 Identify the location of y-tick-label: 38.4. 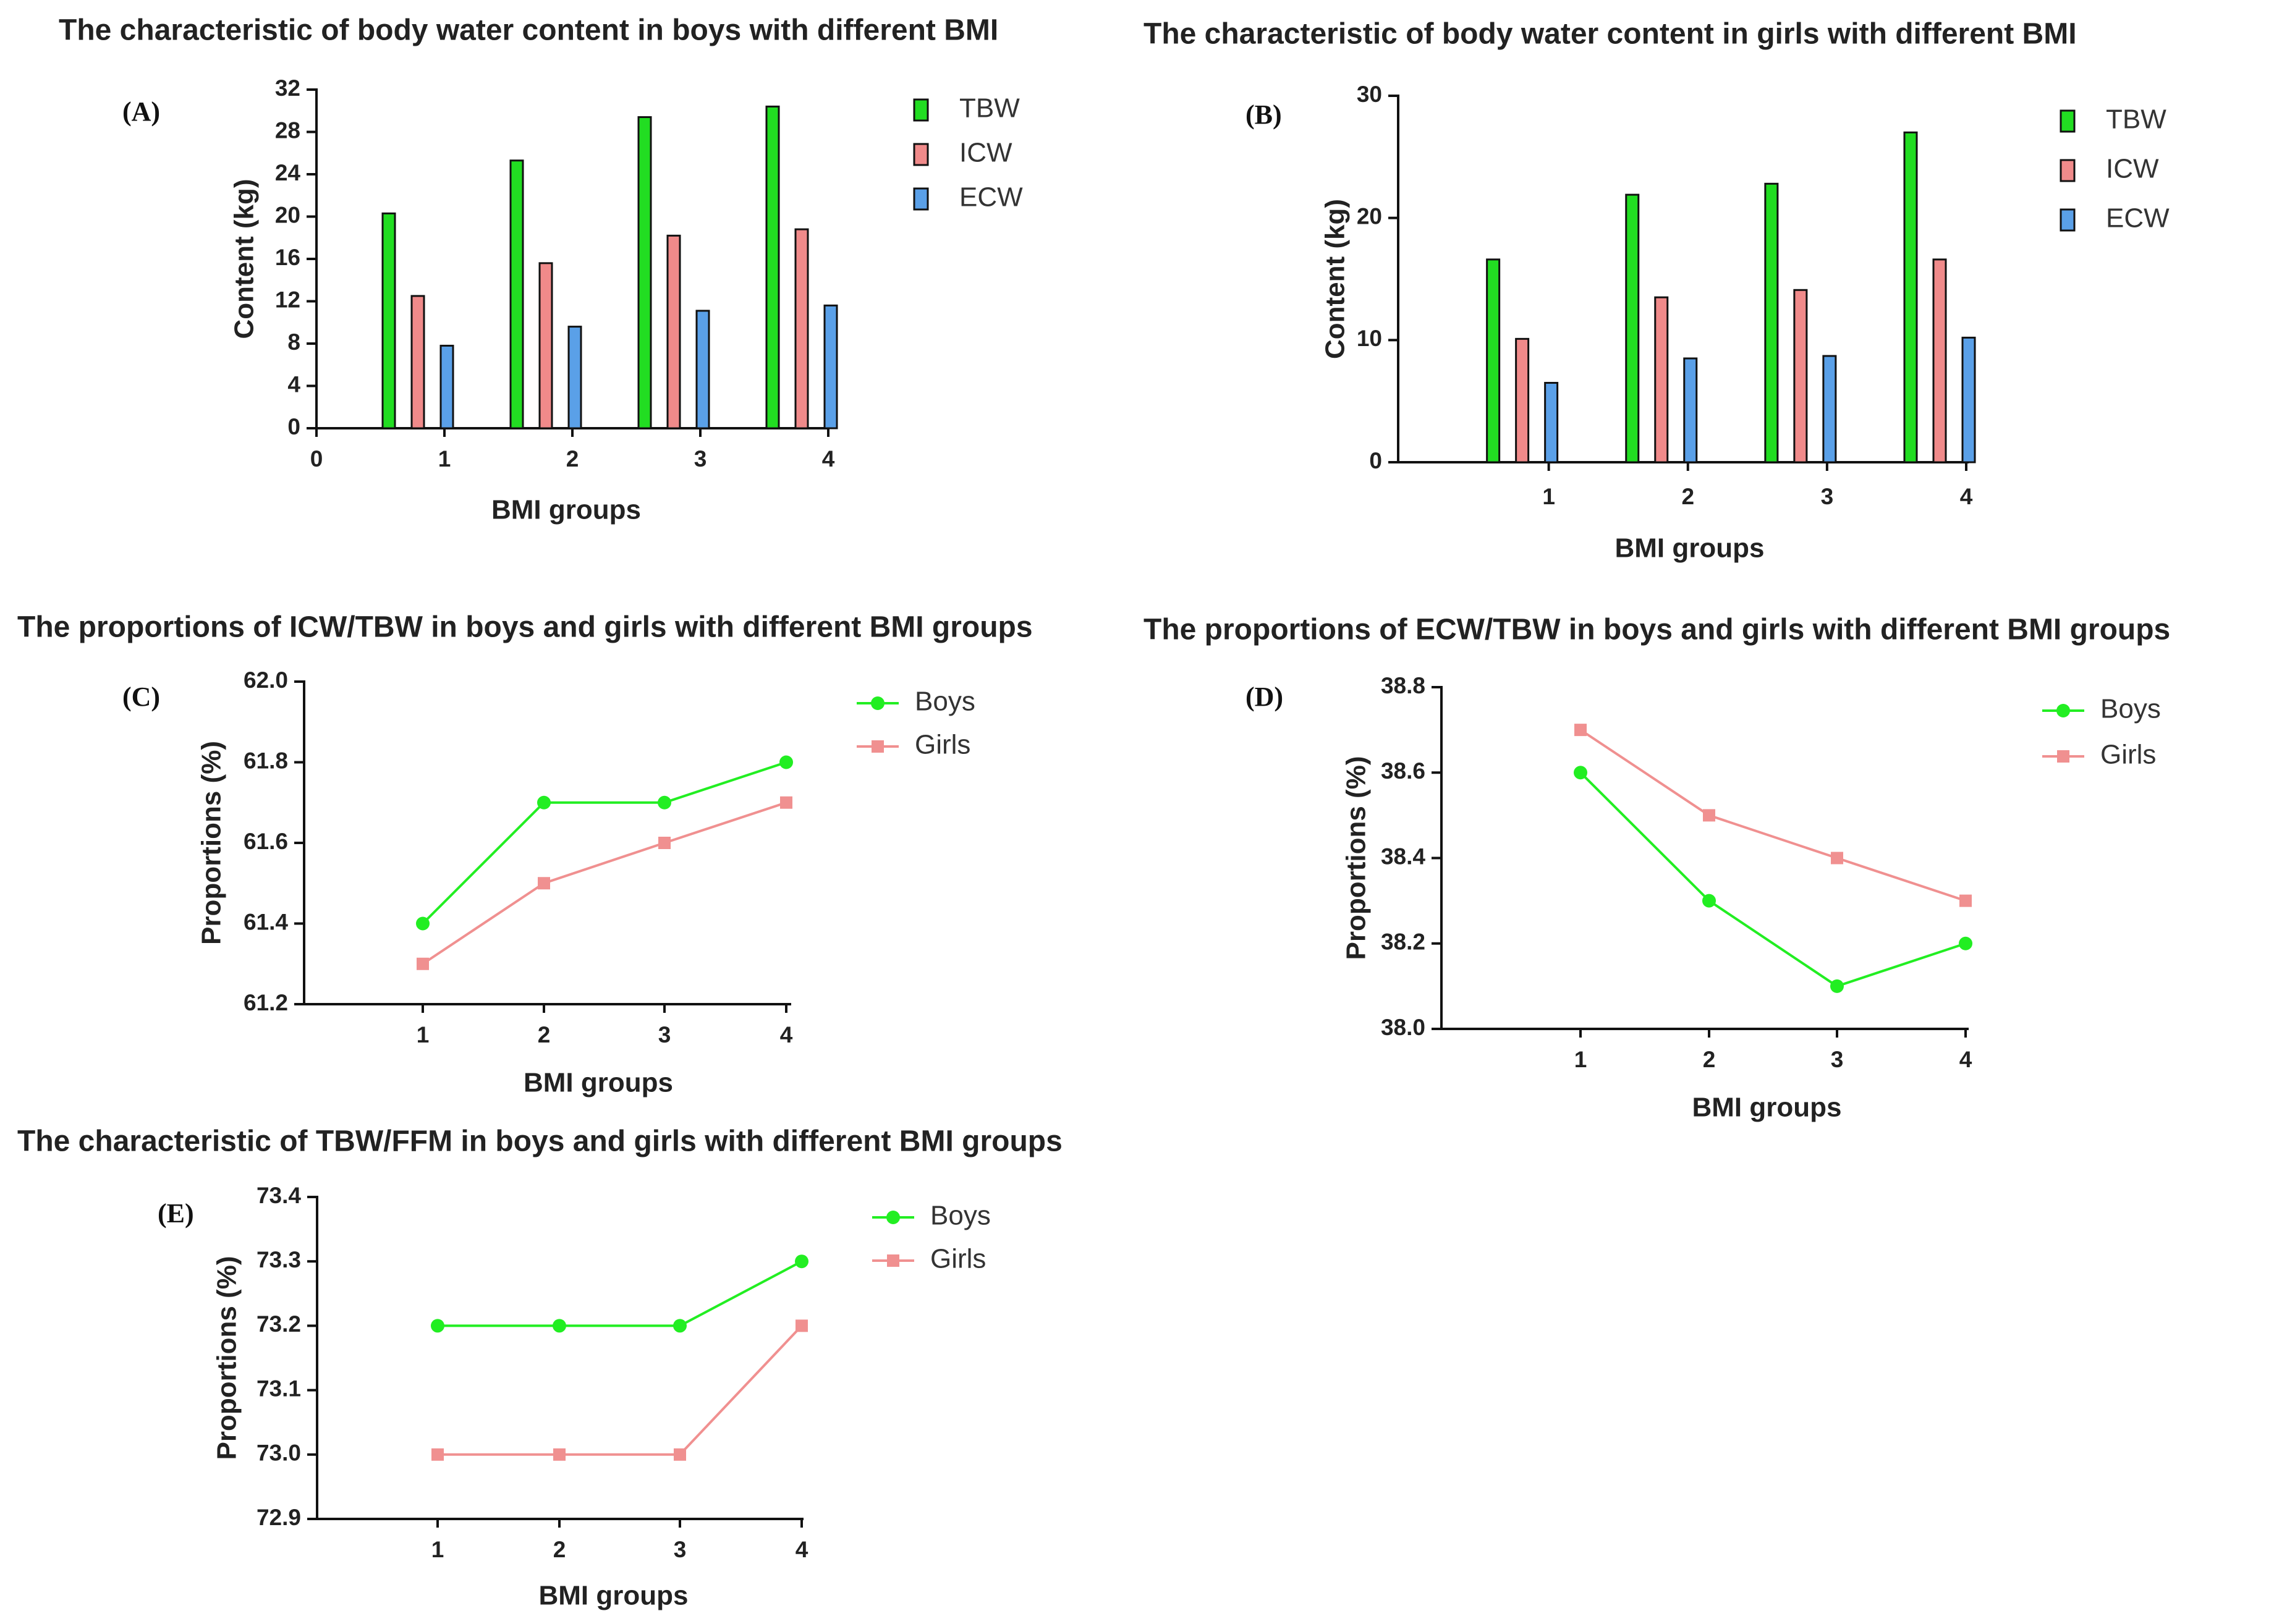
(1403, 856).